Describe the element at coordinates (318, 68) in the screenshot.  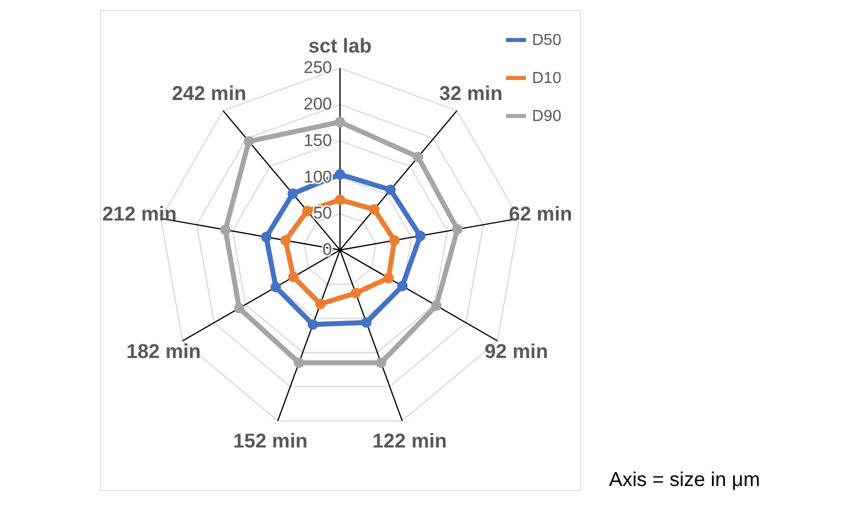
I see `y-tick-label: 250` at that location.